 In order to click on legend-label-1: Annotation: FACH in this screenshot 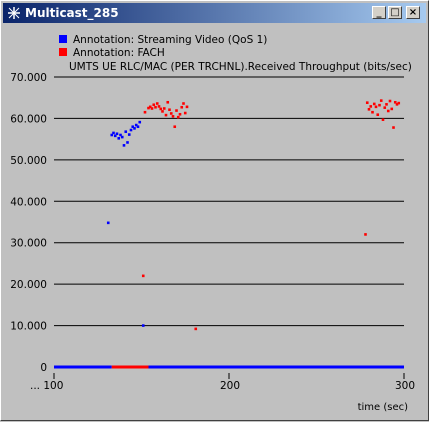, I will do `click(119, 53)`.